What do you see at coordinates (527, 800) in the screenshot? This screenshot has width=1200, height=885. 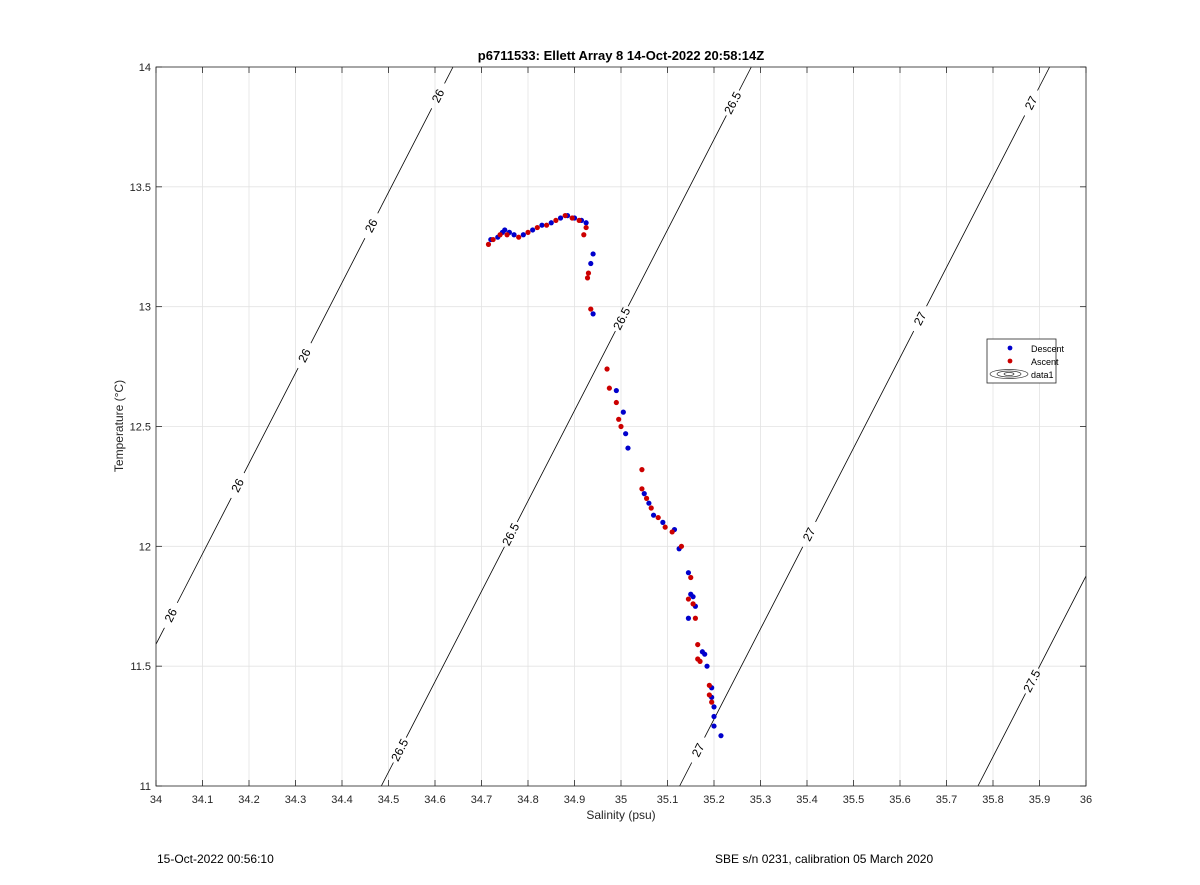 I see `x-tick-label: 34.8` at bounding box center [527, 800].